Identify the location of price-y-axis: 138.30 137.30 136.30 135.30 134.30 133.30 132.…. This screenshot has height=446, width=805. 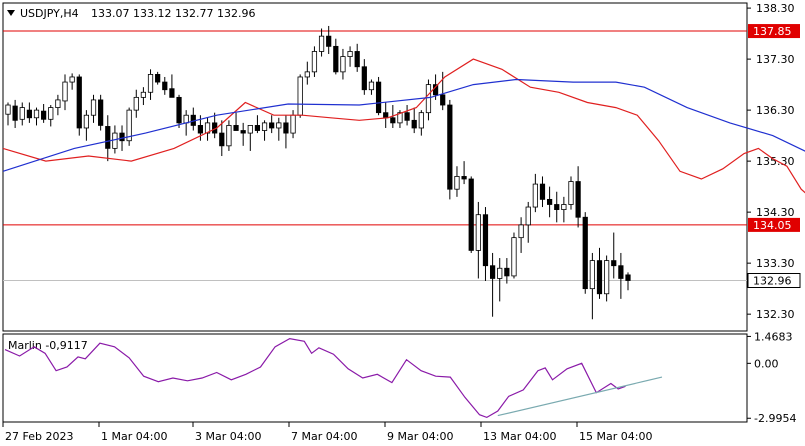
(771, 161).